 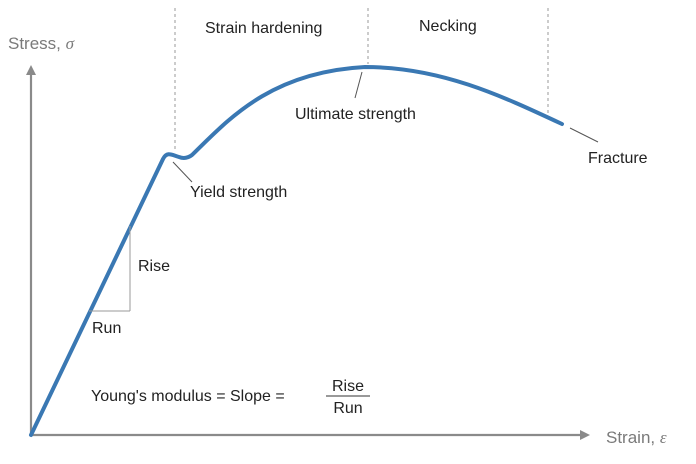 What do you see at coordinates (154, 266) in the screenshot?
I see `rise-label: Rise` at bounding box center [154, 266].